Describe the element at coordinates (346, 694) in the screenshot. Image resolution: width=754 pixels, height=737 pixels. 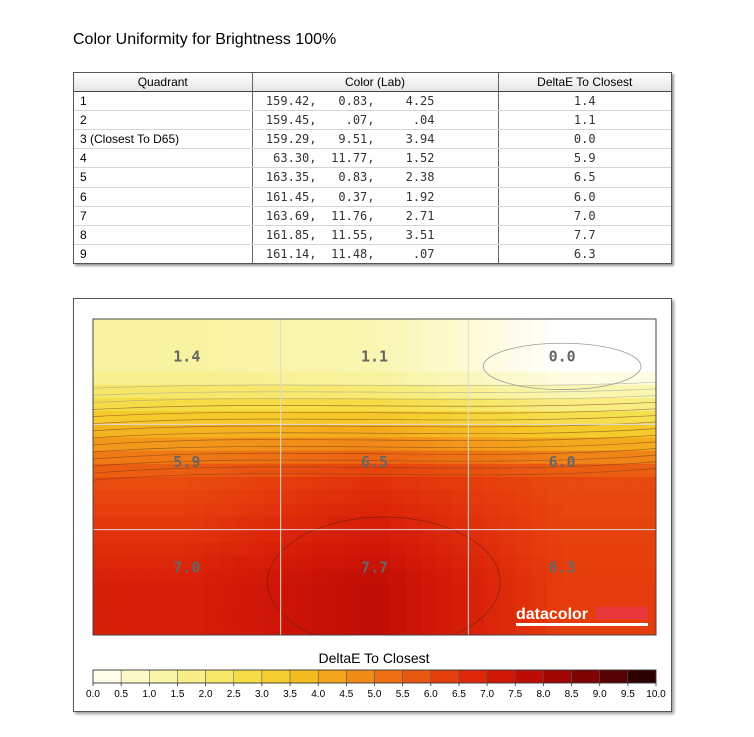
I see `colorbar-tick-label: 4.5` at that location.